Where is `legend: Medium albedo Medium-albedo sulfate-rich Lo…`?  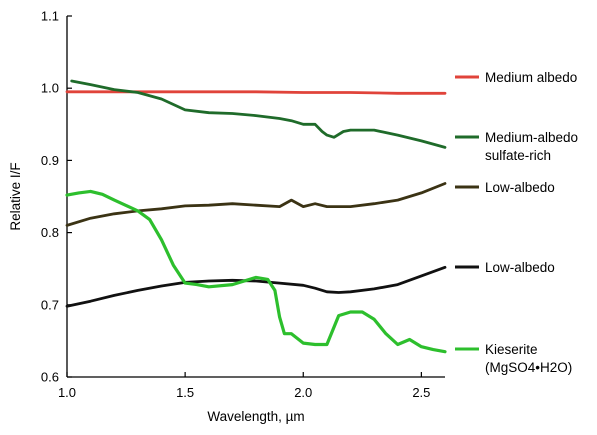 legend: Medium albedo Medium-albedo sulfate-rich Lo… is located at coordinates (516, 222).